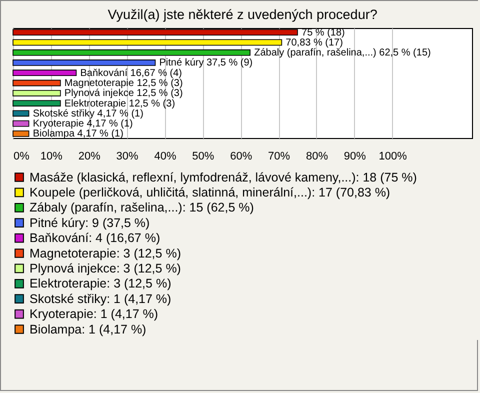 The image size is (480, 393). Describe the element at coordinates (127, 156) in the screenshot. I see `x-tick-label: 30%` at that location.